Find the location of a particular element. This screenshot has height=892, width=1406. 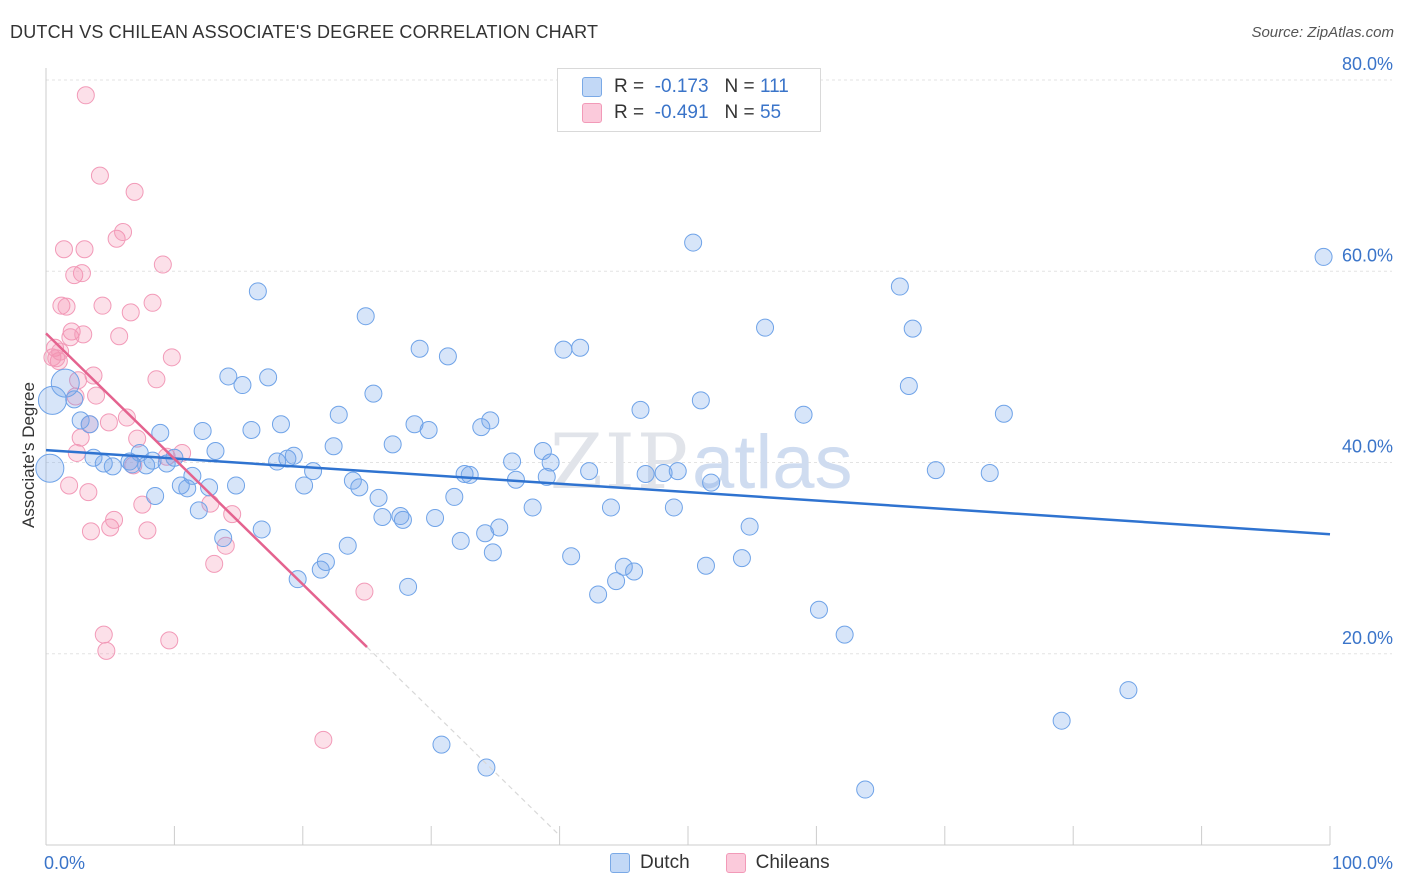

watermark: ZIP atlas is located at coordinates (701, 461).